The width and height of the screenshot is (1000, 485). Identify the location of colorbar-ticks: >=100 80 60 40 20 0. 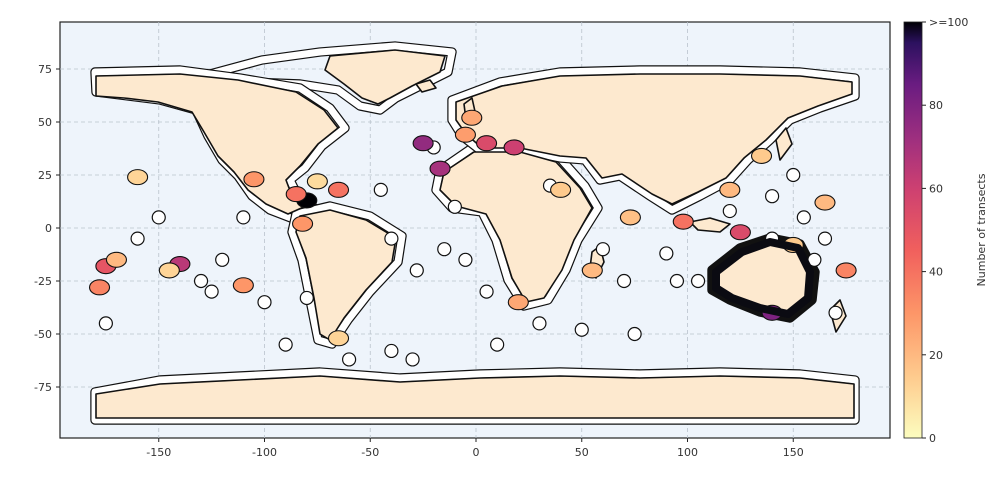
(945, 230).